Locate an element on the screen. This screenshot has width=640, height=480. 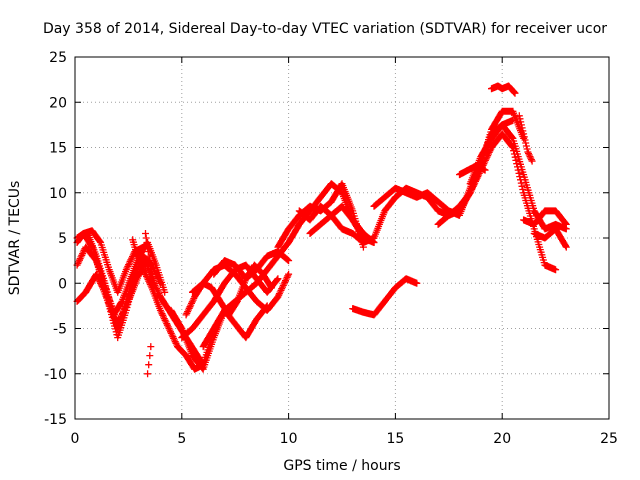
y-axis-label: SDTVAR / TECUs is located at coordinates (15, 238).